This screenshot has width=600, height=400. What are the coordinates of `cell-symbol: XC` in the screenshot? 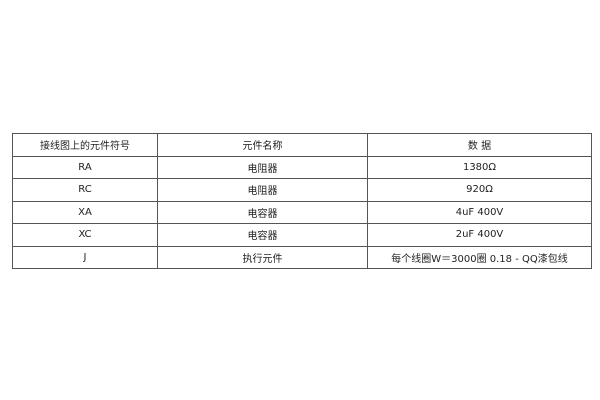 It's located at (85, 235).